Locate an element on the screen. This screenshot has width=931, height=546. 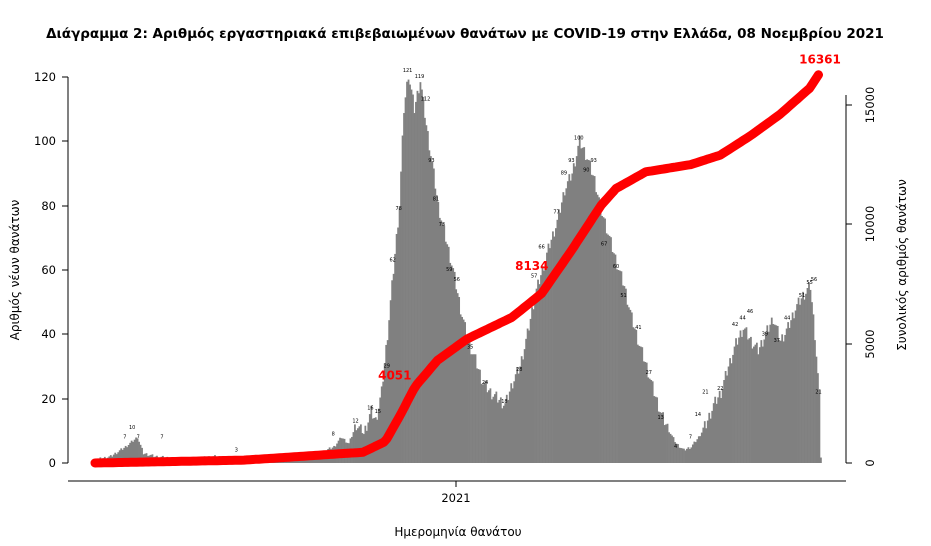
bar-value-label: 73 is located at coordinates (442, 225).